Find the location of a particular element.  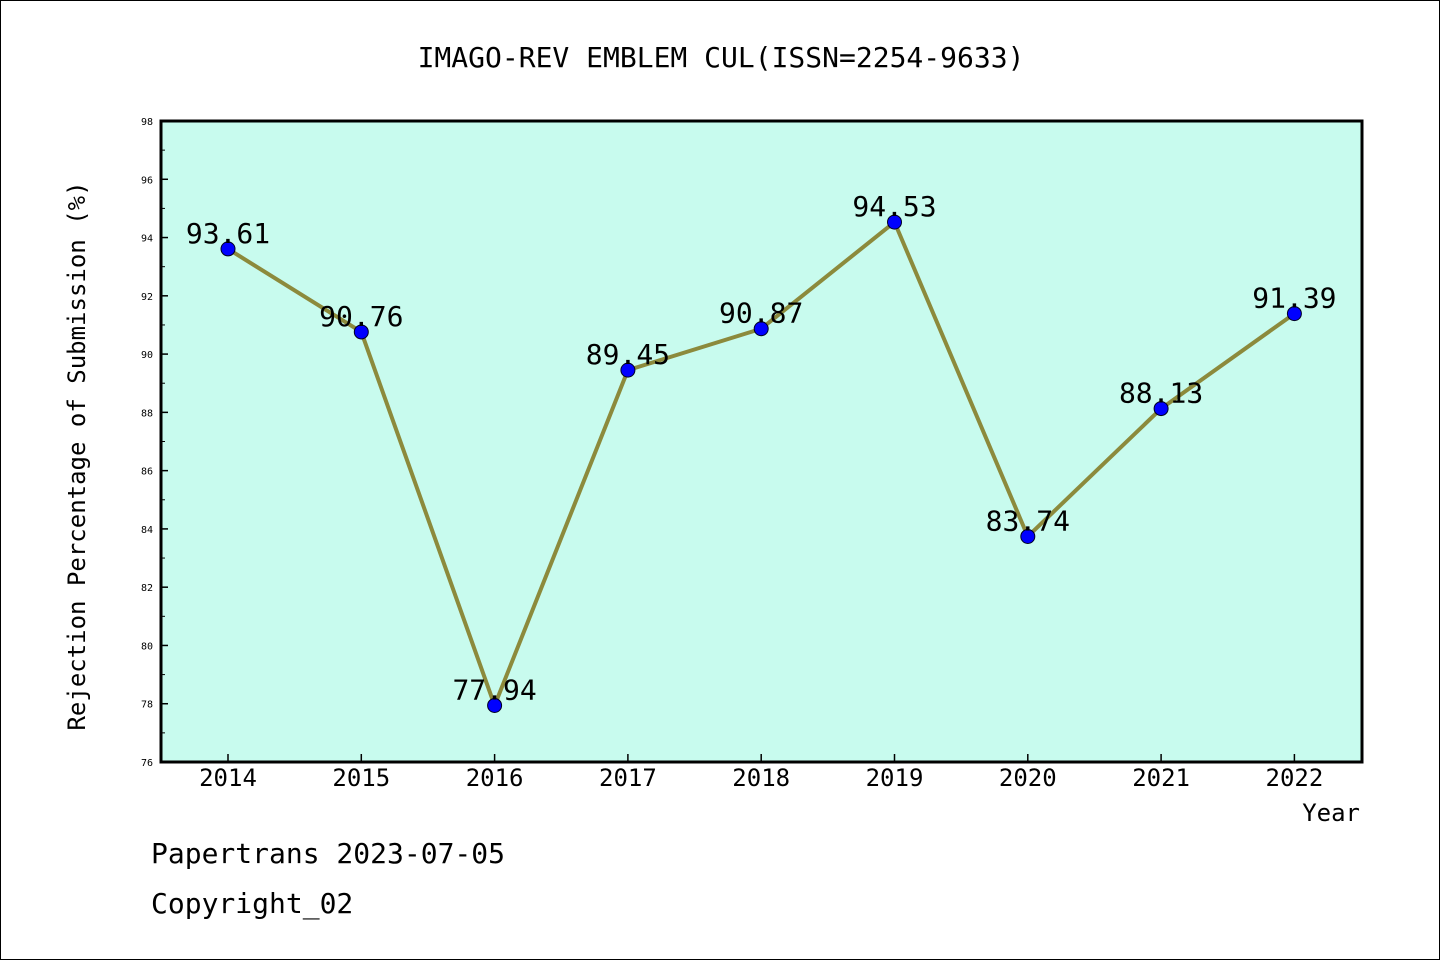

x-tick-label: 2014 is located at coordinates (228, 778).